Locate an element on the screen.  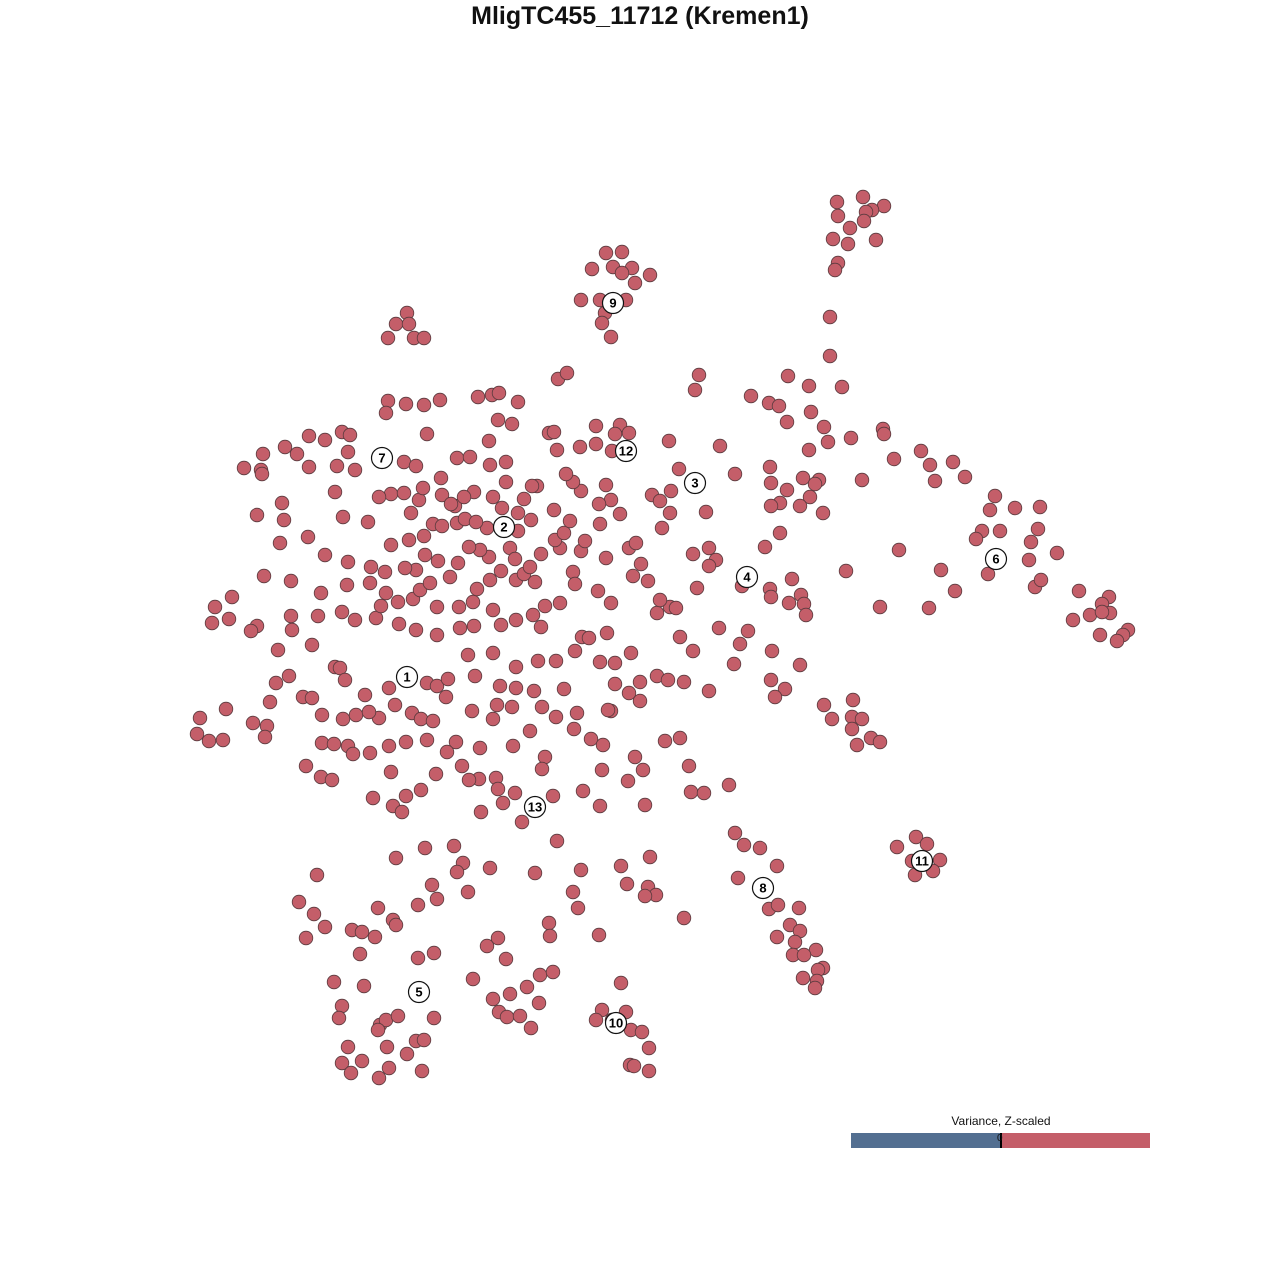
legend-positive-segment is located at coordinates (1075, 1140).